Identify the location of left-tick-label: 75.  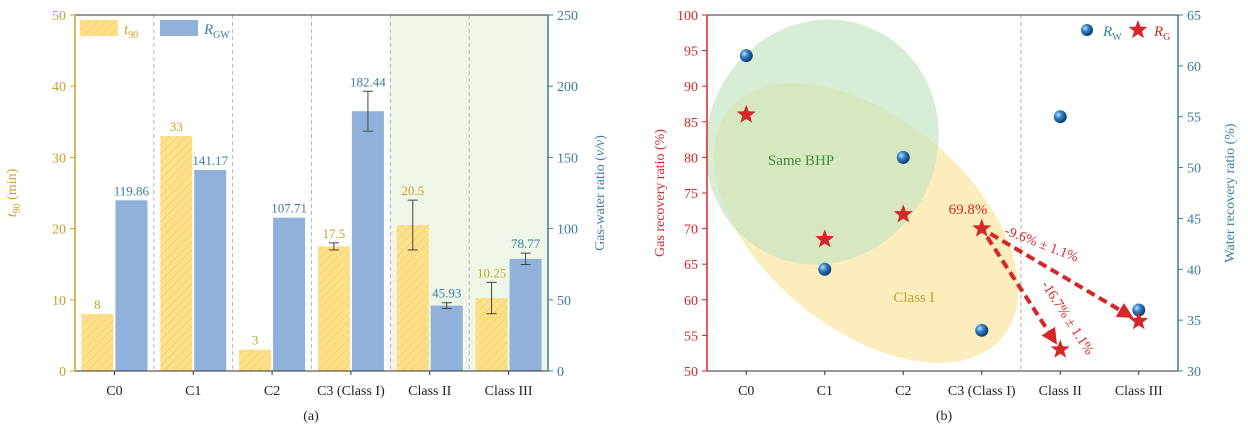
(691, 194).